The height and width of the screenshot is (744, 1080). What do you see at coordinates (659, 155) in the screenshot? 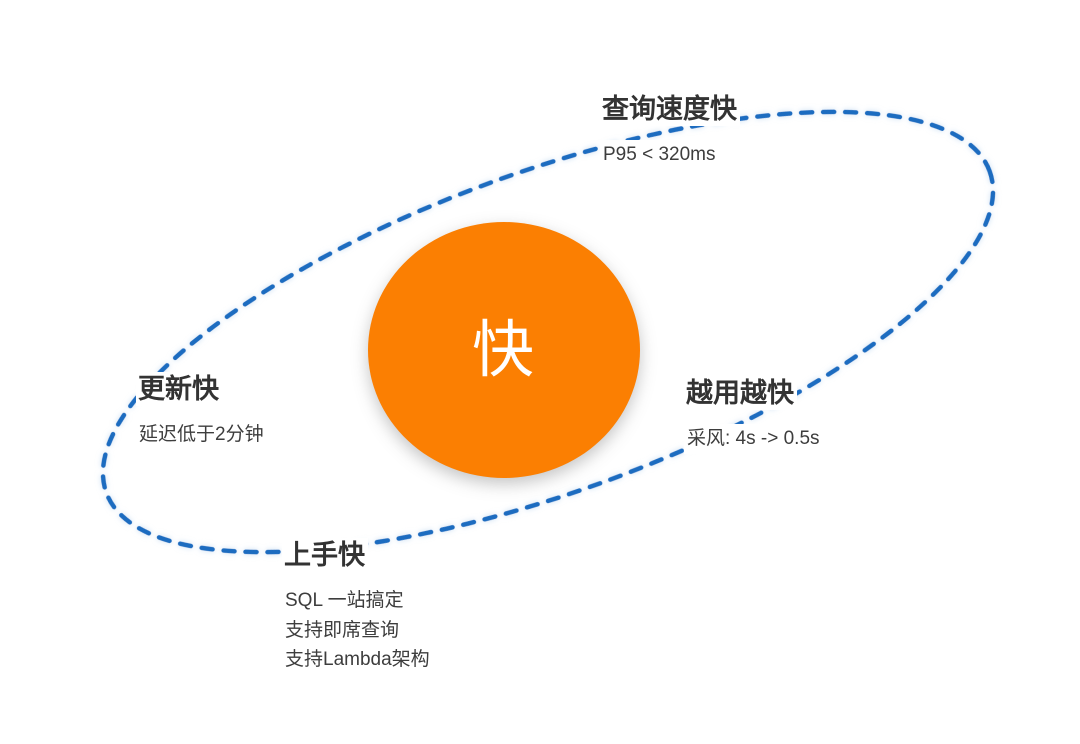
I see `callout-line: P95 < 320ms` at bounding box center [659, 155].